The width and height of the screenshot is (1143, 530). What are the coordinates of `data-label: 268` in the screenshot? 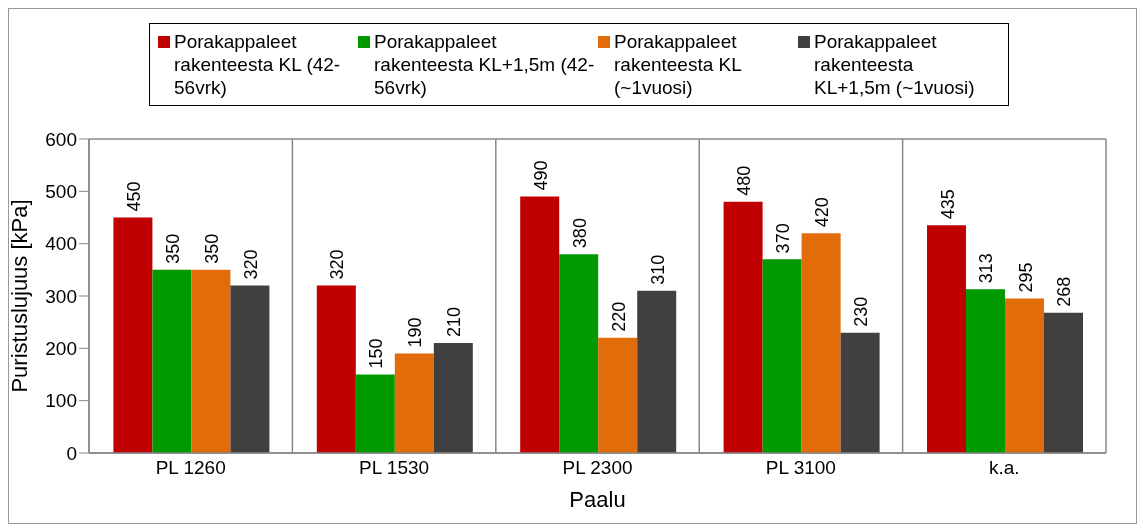 It's located at (1064, 291).